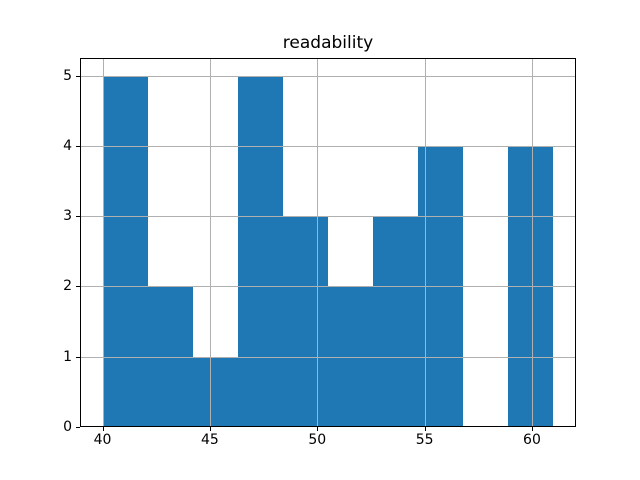 This screenshot has height=480, width=640. Describe the element at coordinates (317, 440) in the screenshot. I see `x-tick-label: 50` at that location.